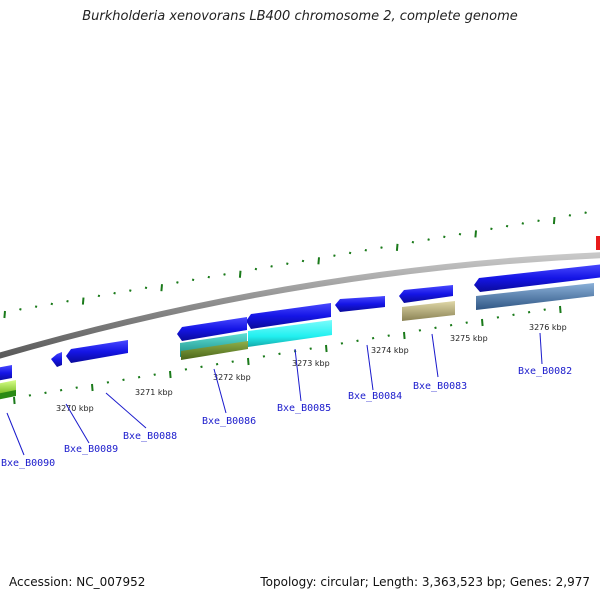  Describe the element at coordinates (229, 421) in the screenshot. I see `gene-label-bxe-b0086: Bxe_B0086` at that location.